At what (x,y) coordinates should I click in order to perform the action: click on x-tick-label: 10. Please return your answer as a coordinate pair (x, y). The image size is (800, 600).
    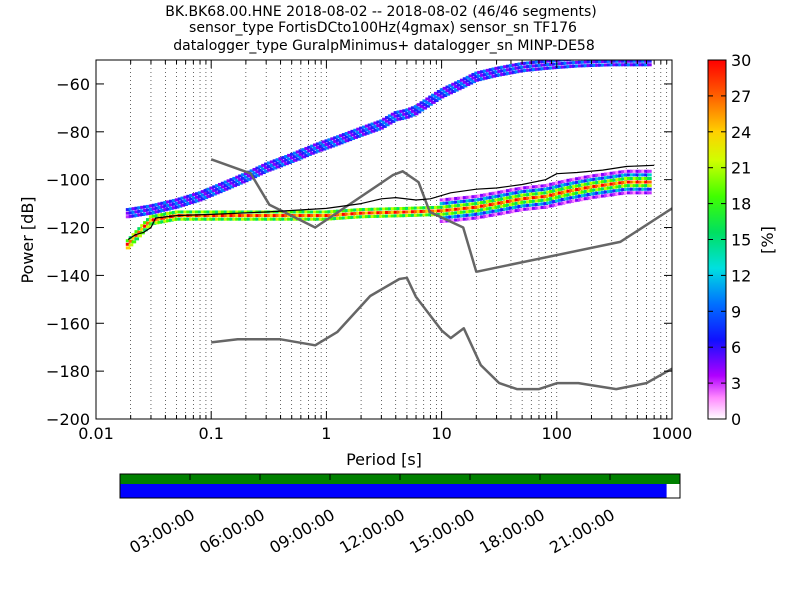
    Looking at the image, I should click on (441, 433).